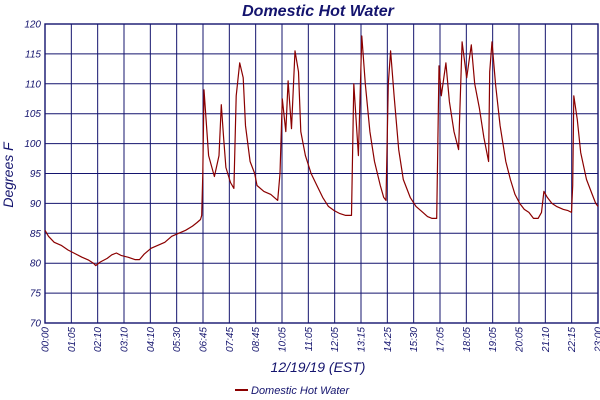 The height and width of the screenshot is (400, 600). I want to click on chart-title: Domestic Hot Water, so click(318, 11).